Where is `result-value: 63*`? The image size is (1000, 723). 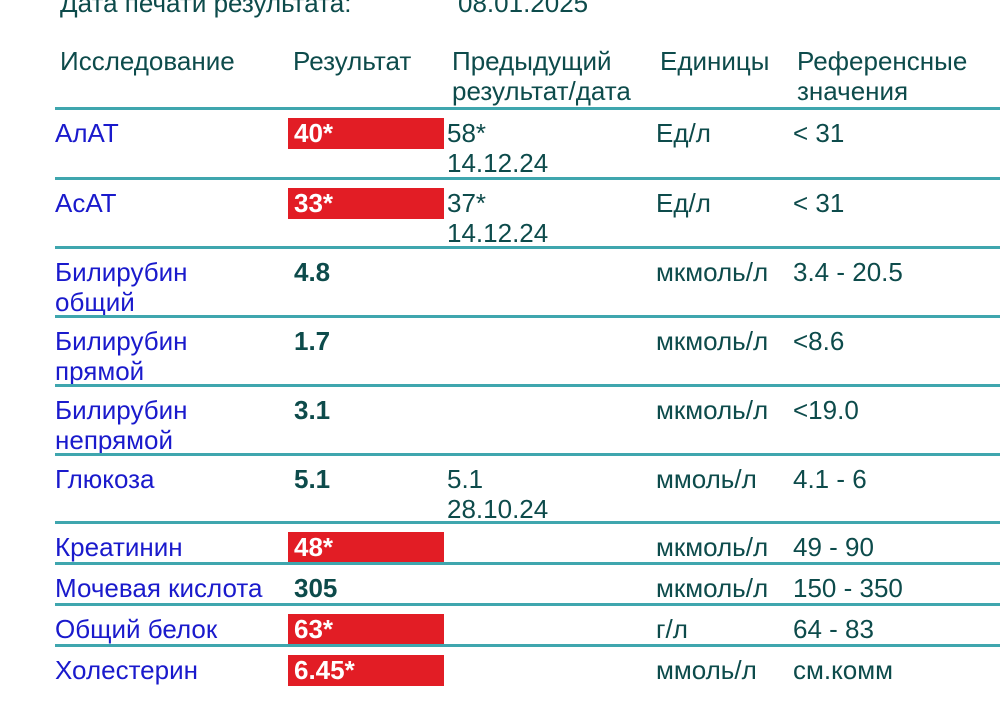
result-value: 63* is located at coordinates (366, 629).